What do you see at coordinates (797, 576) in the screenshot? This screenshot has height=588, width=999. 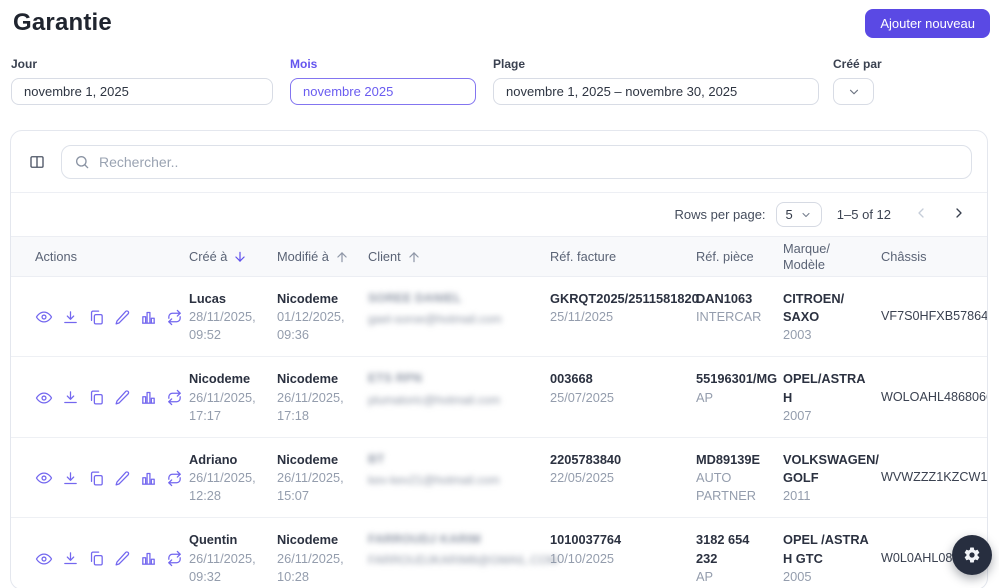 I see `vehicle-year: 2005` at bounding box center [797, 576].